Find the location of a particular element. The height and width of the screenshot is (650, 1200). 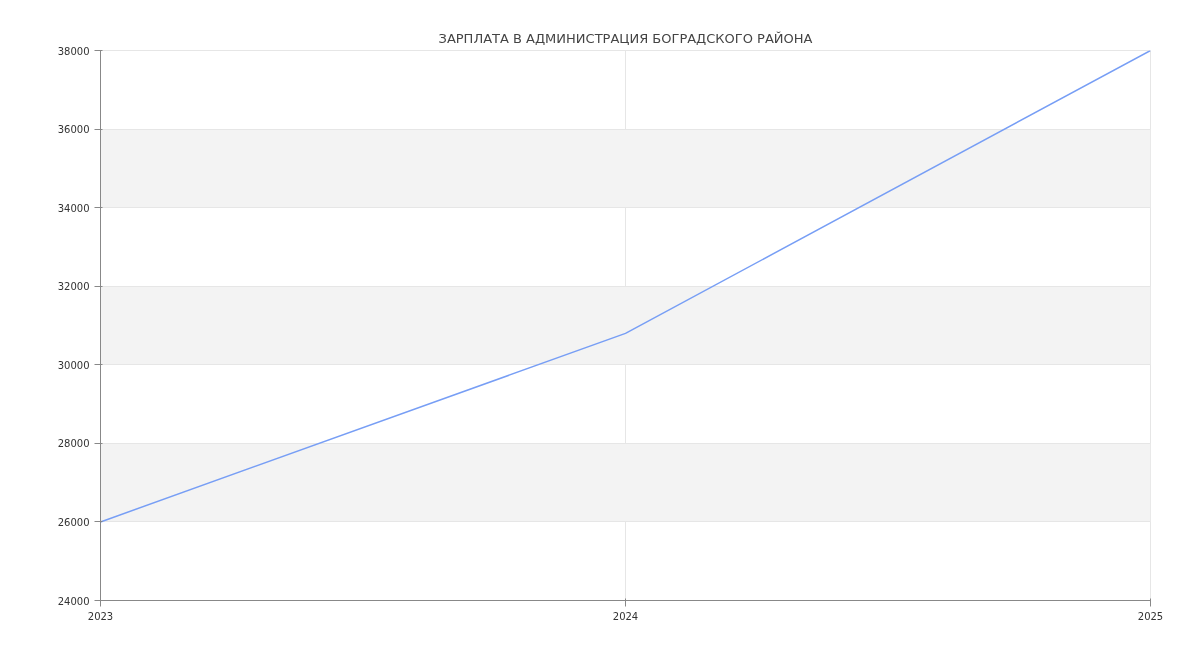

y-tick-label: 38000 is located at coordinates (73, 51).